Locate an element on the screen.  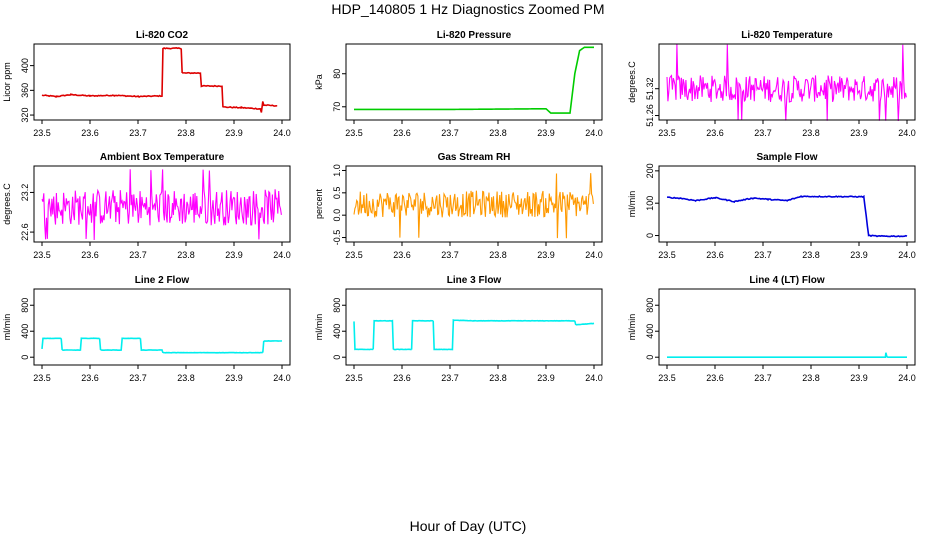
y-tick-label: 0.0 is located at coordinates (337, 215).